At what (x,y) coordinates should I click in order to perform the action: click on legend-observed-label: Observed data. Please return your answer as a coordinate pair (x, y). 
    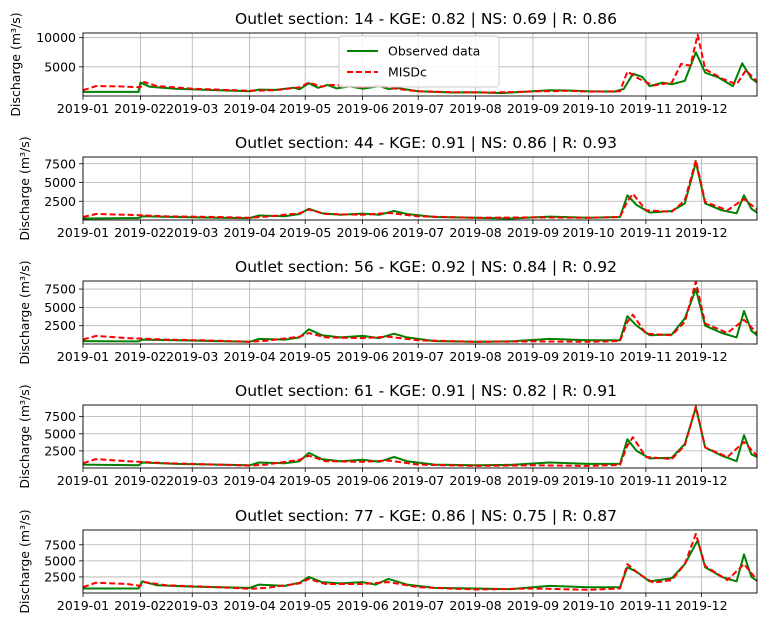
    Looking at the image, I should click on (434, 51).